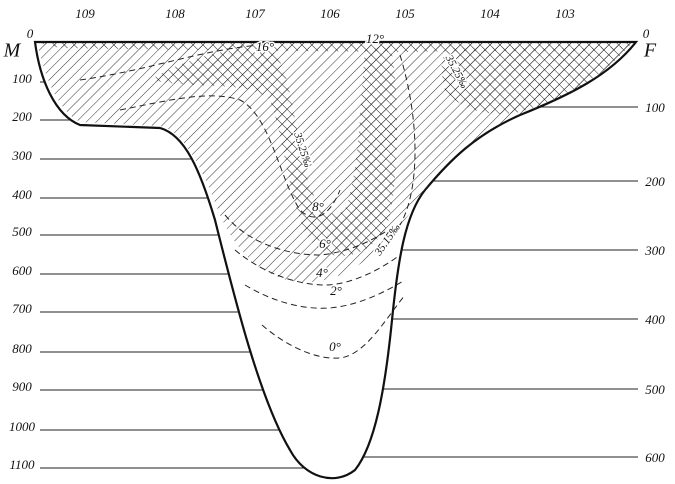  Describe the element at coordinates (22, 194) in the screenshot. I see `left-depth-label: 400` at that location.